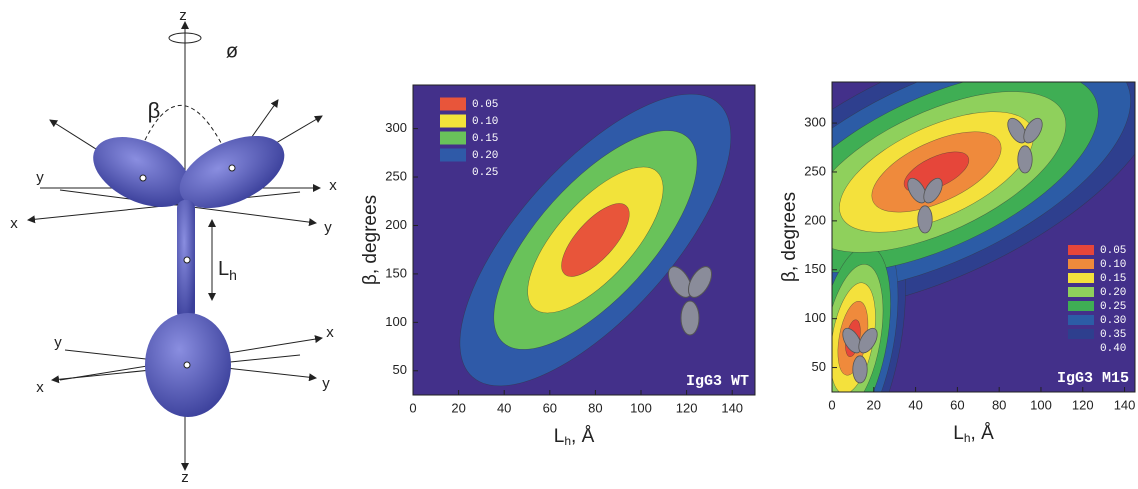  I want to click on annotation: IgG3 WT, so click(717, 381).